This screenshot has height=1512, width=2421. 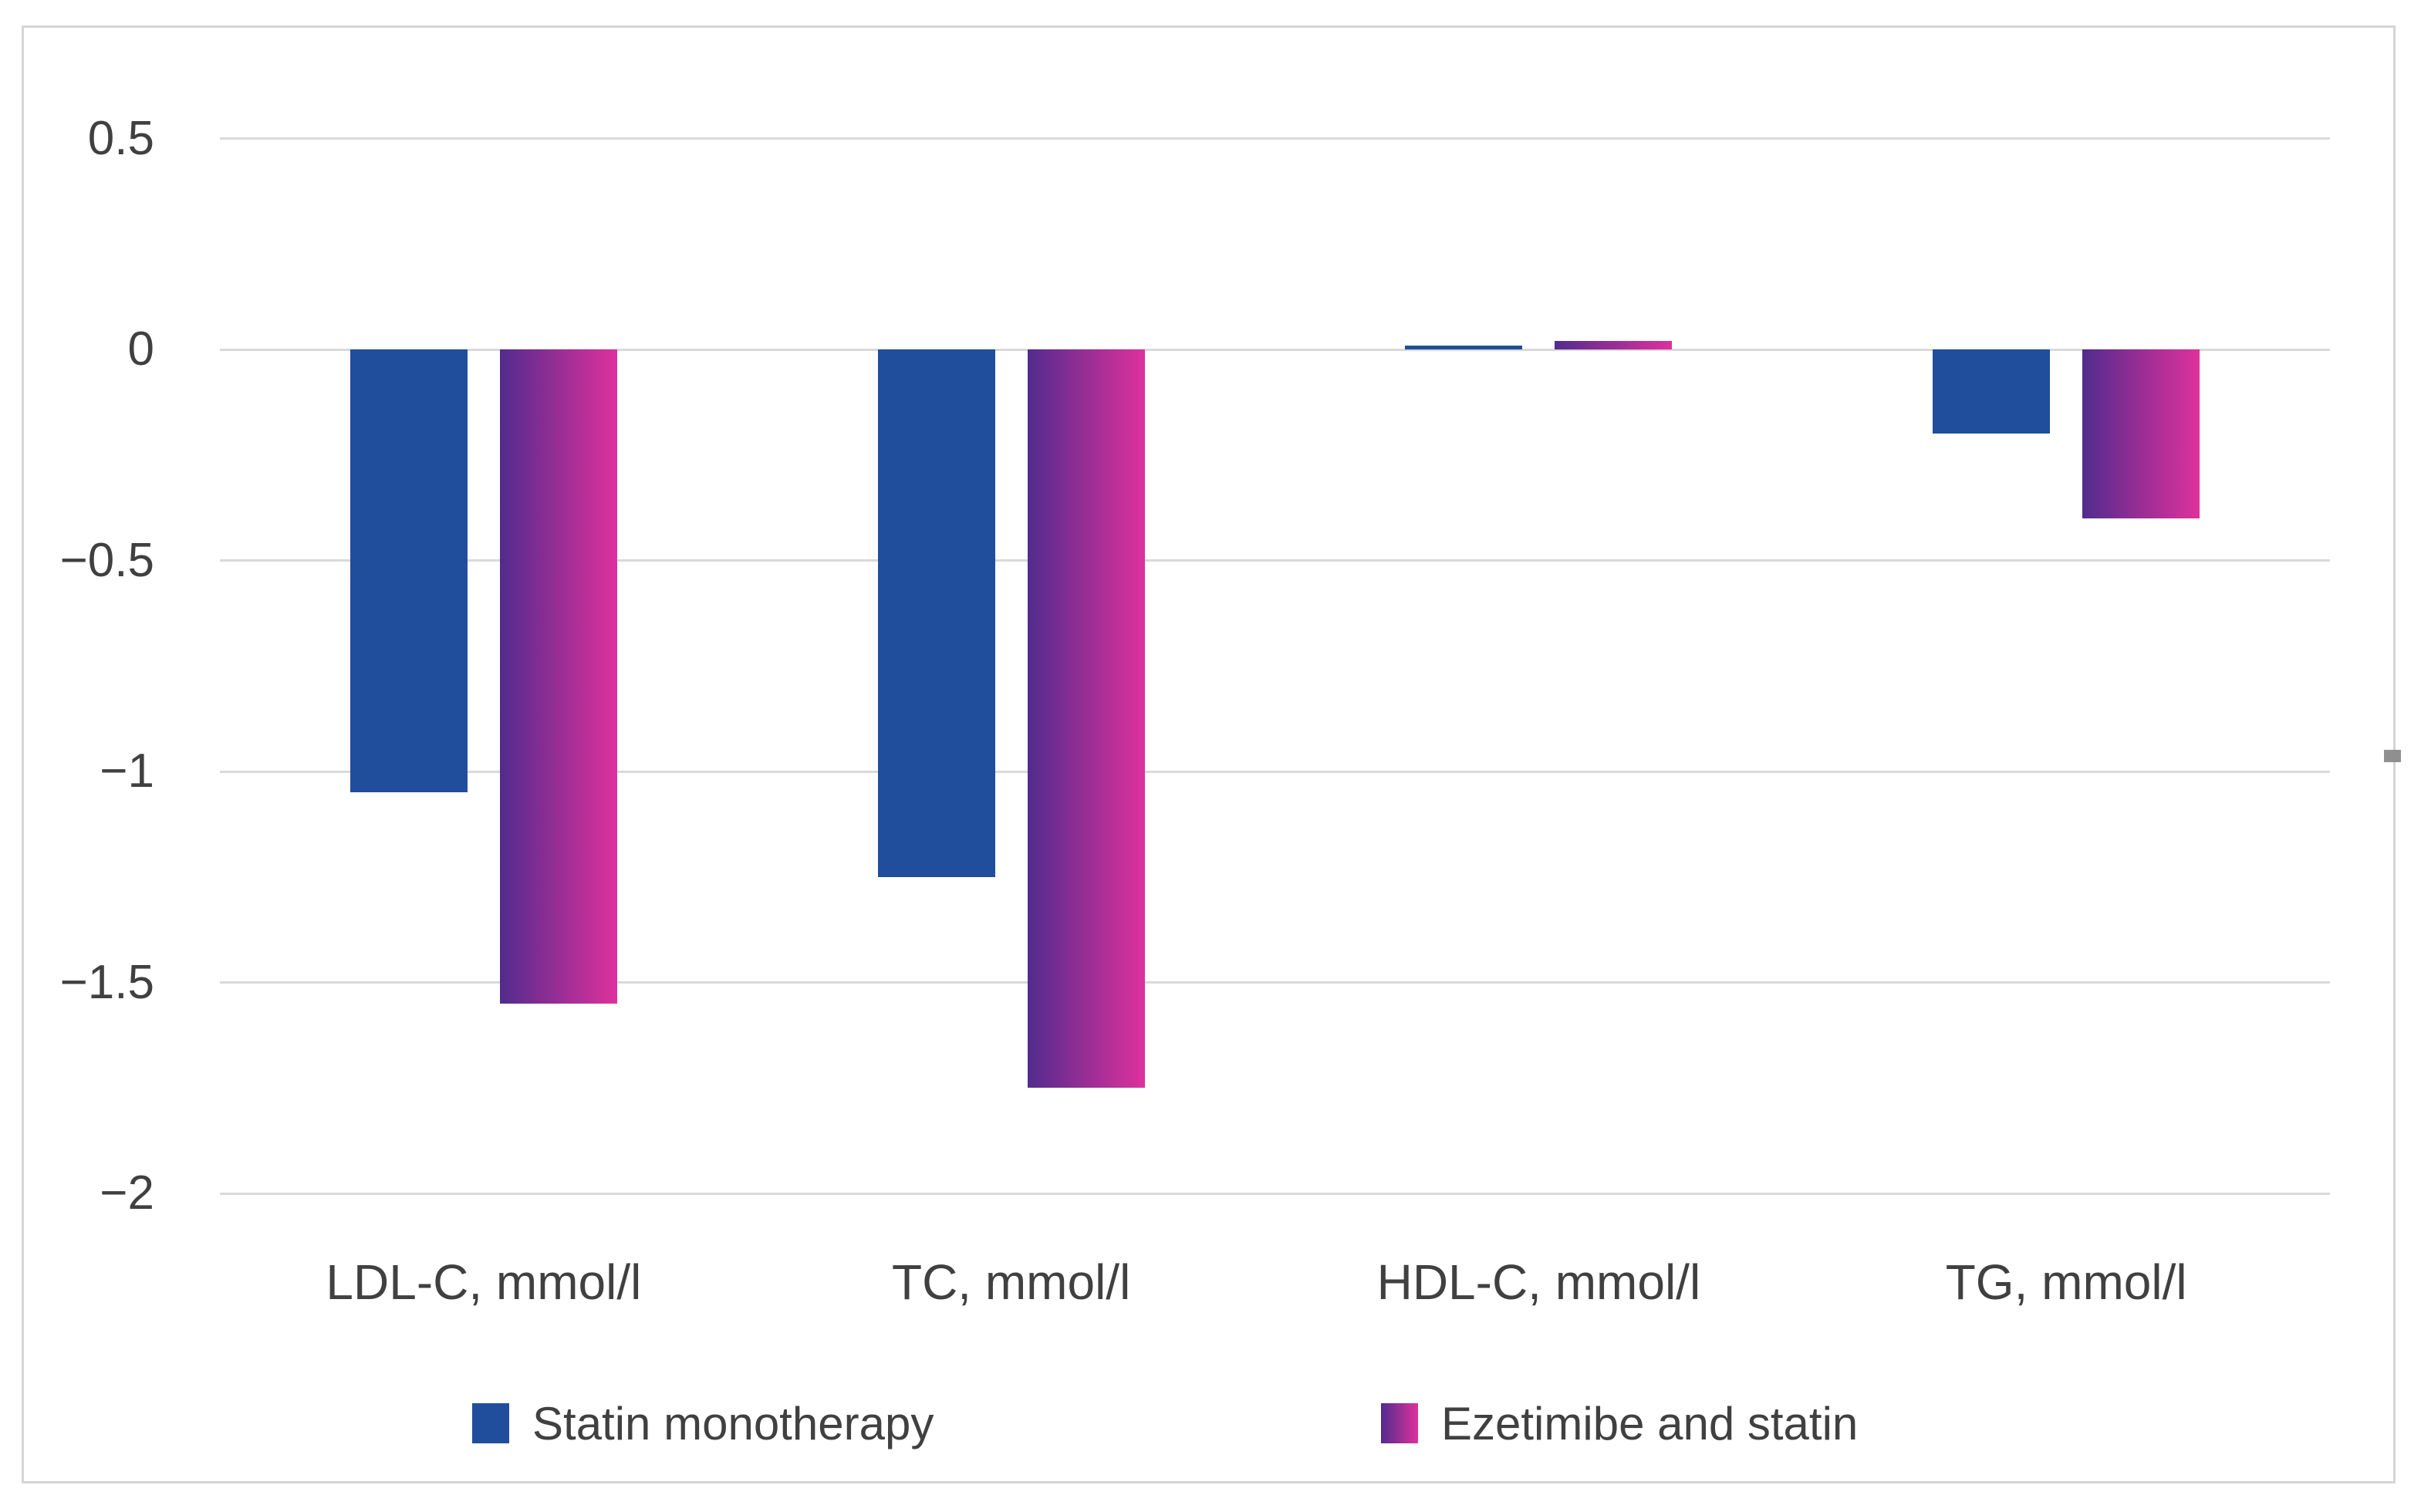 I want to click on category-label: HDL-C, mmol/l, so click(x=1538, y=1282).